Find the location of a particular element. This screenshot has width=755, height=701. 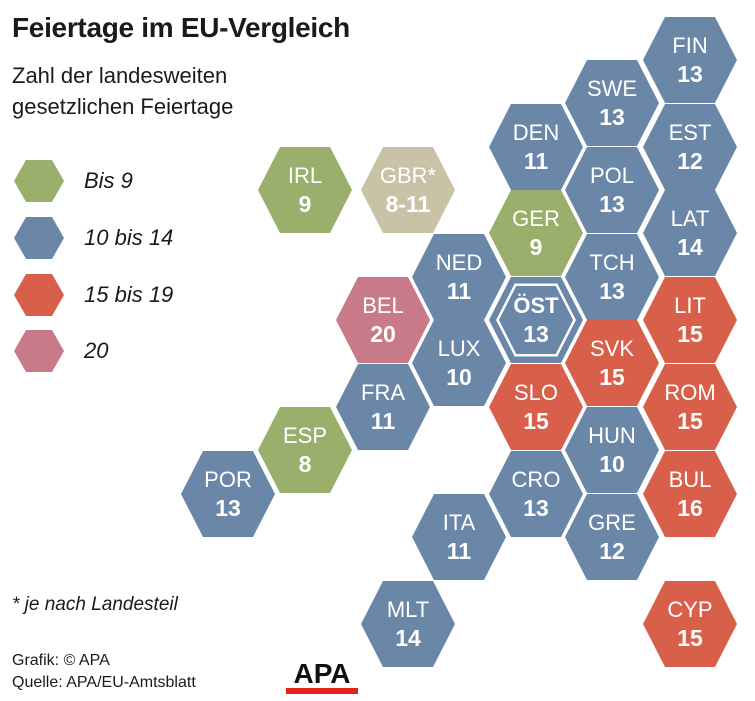

hex-country-code: GBR* is located at coordinates (408, 175).